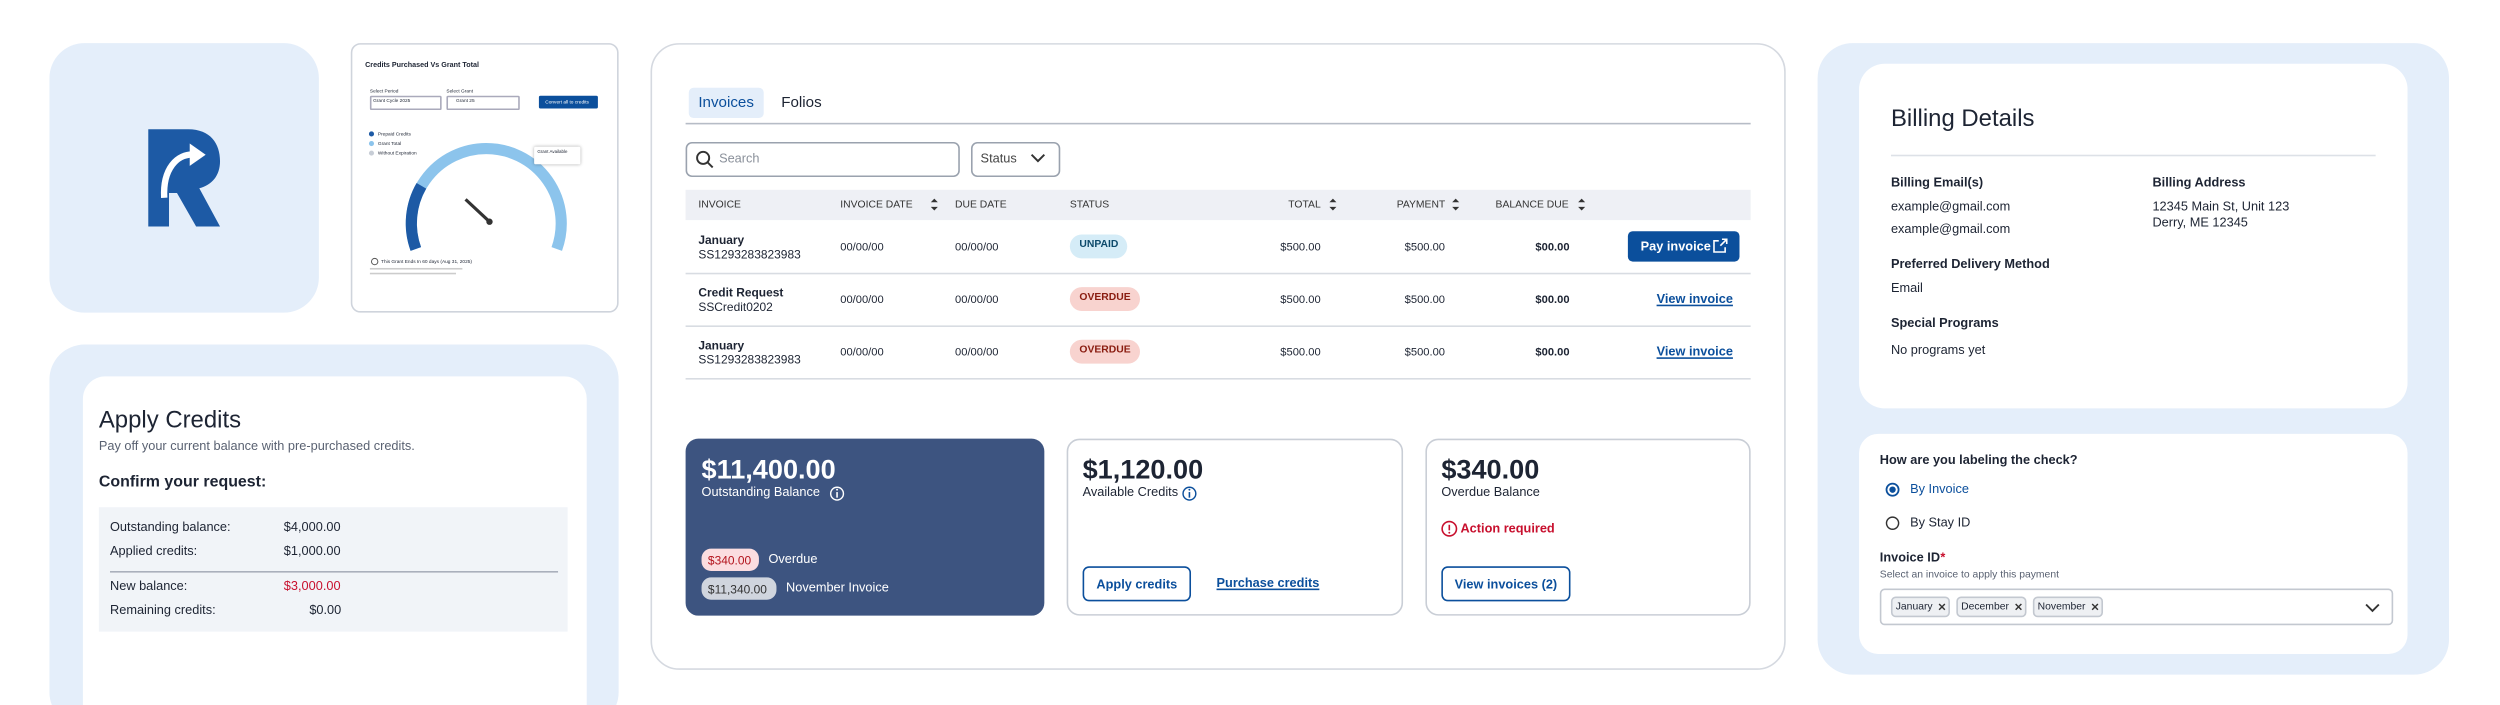 This screenshot has height=705, width=2500. What do you see at coordinates (1218, 123) in the screenshot?
I see `tab-divider` at bounding box center [1218, 123].